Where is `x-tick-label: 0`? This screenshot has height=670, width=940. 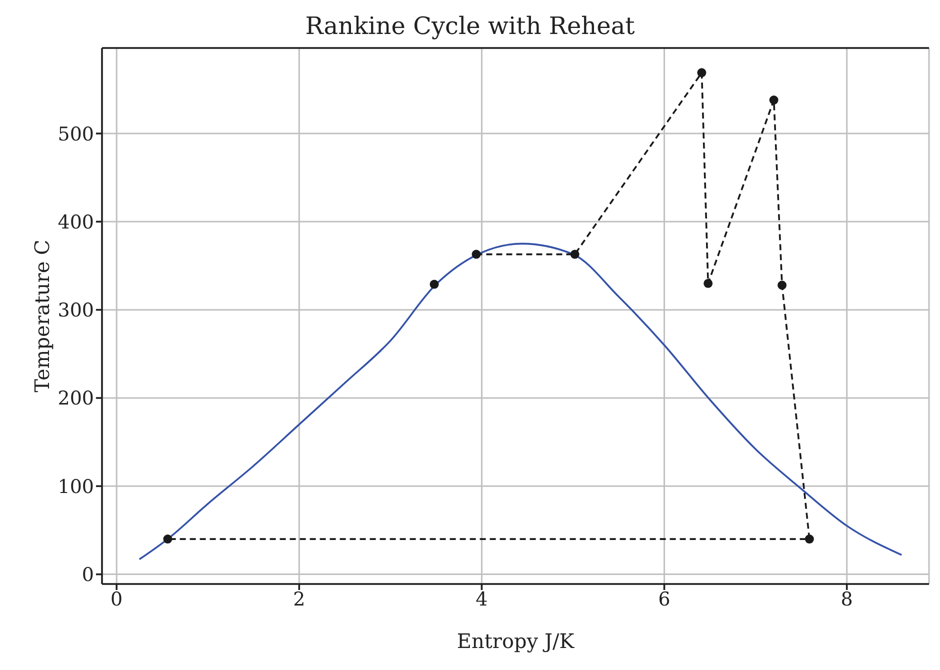
x-tick-label: 0 is located at coordinates (116, 599).